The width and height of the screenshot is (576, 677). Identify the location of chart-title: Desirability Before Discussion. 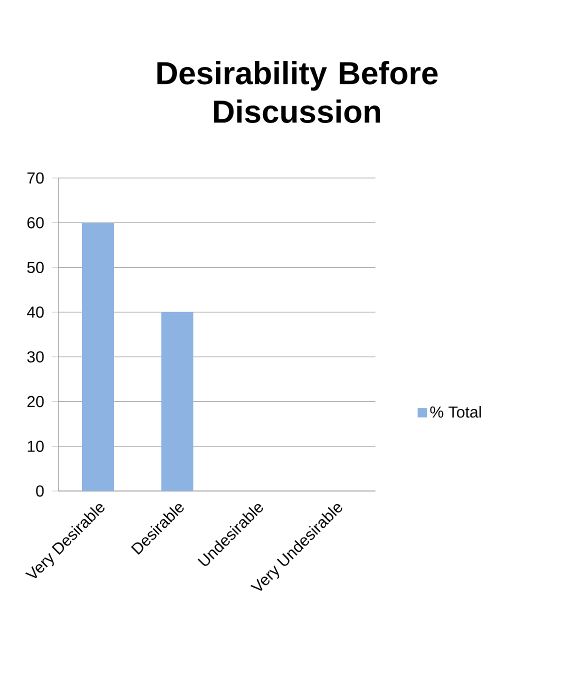
(297, 92).